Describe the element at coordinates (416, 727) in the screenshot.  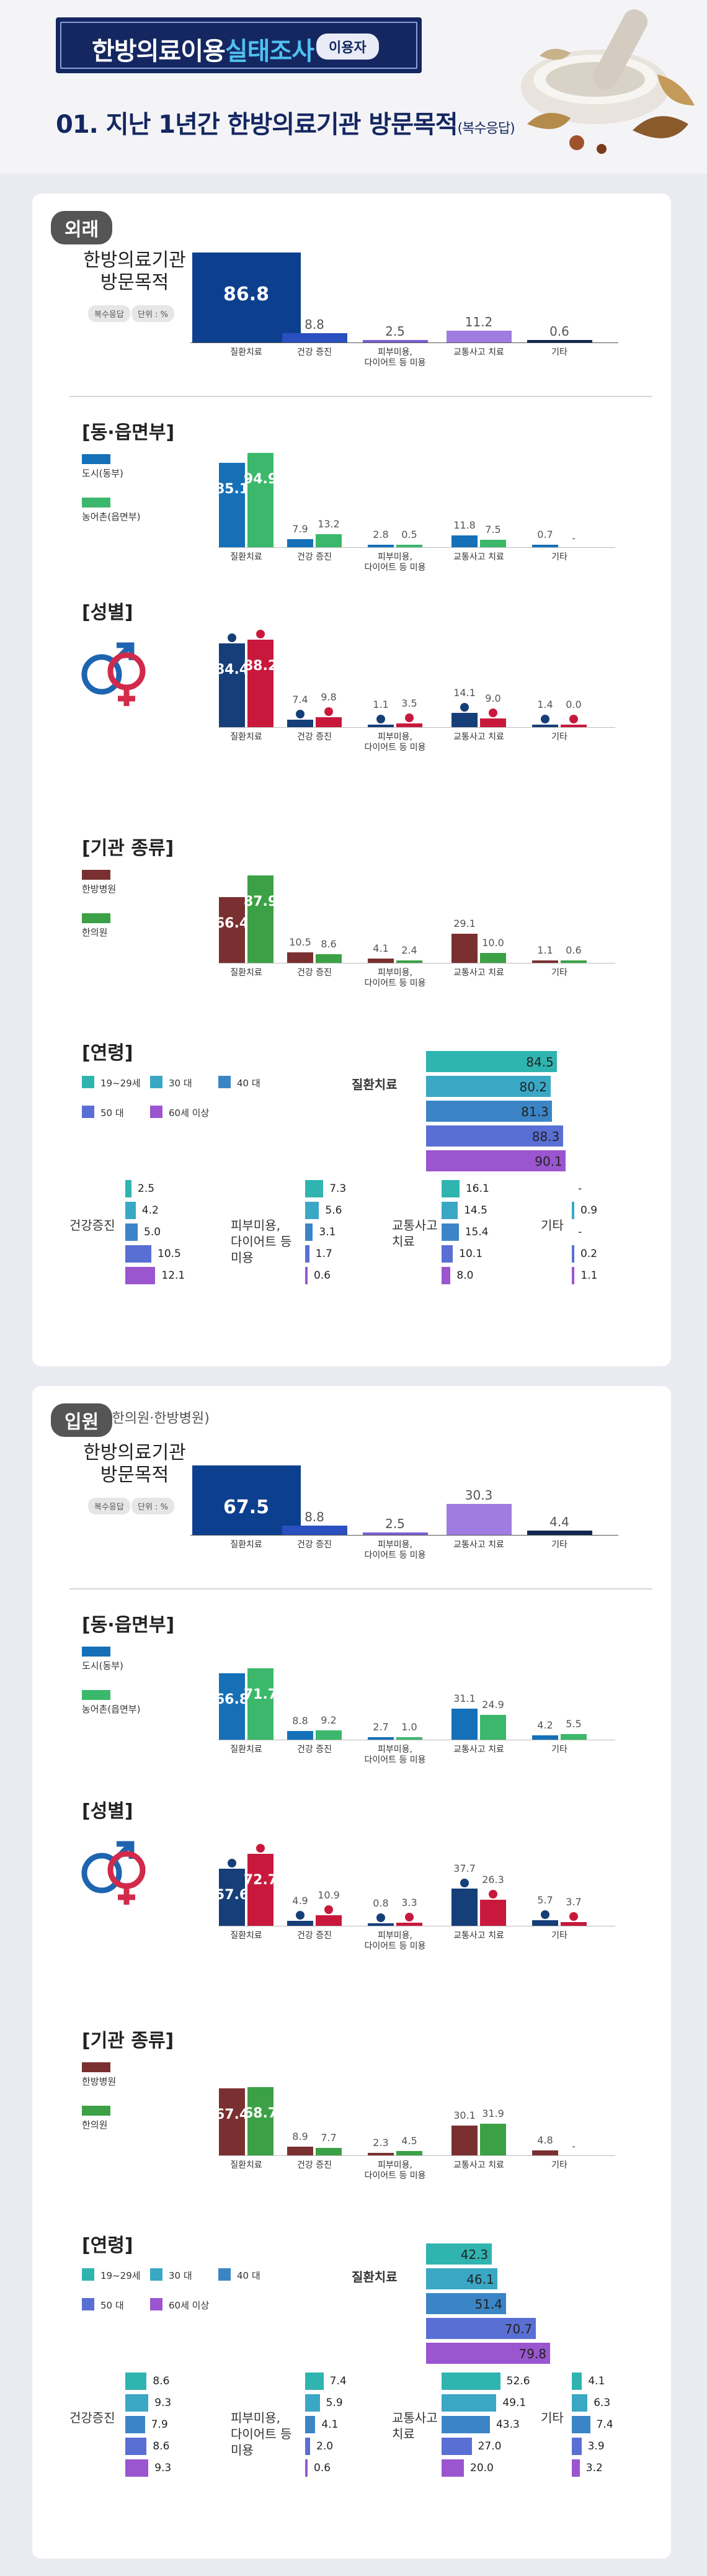
I see `out-gender-baseline` at that location.